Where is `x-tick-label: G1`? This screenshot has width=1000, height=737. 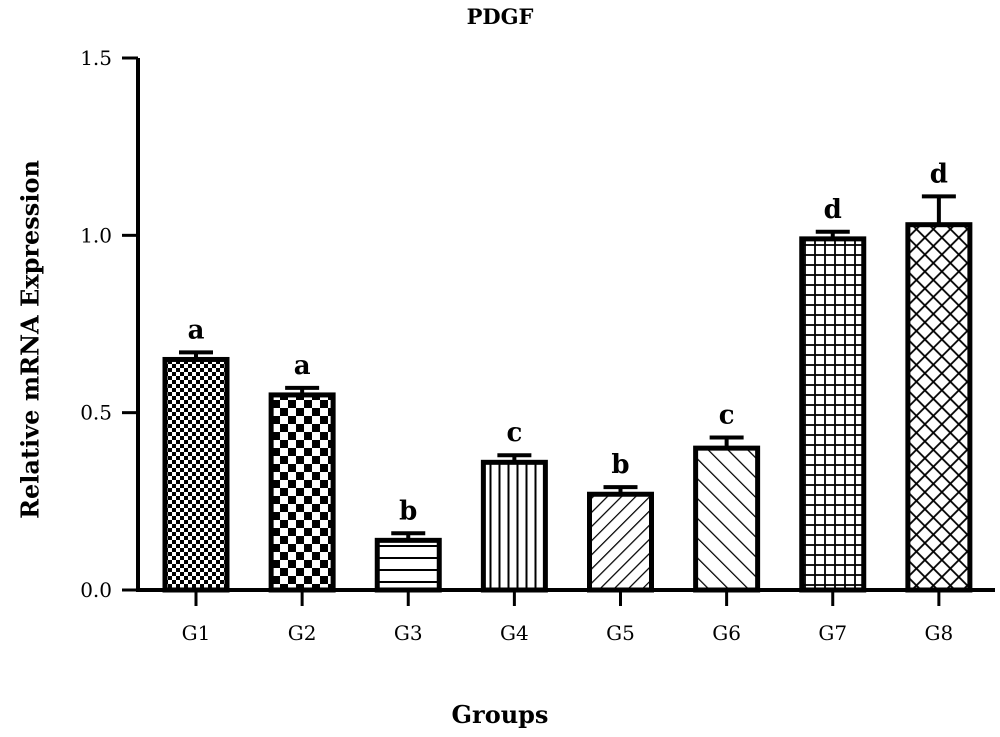
x-tick-label: G1 is located at coordinates (196, 633).